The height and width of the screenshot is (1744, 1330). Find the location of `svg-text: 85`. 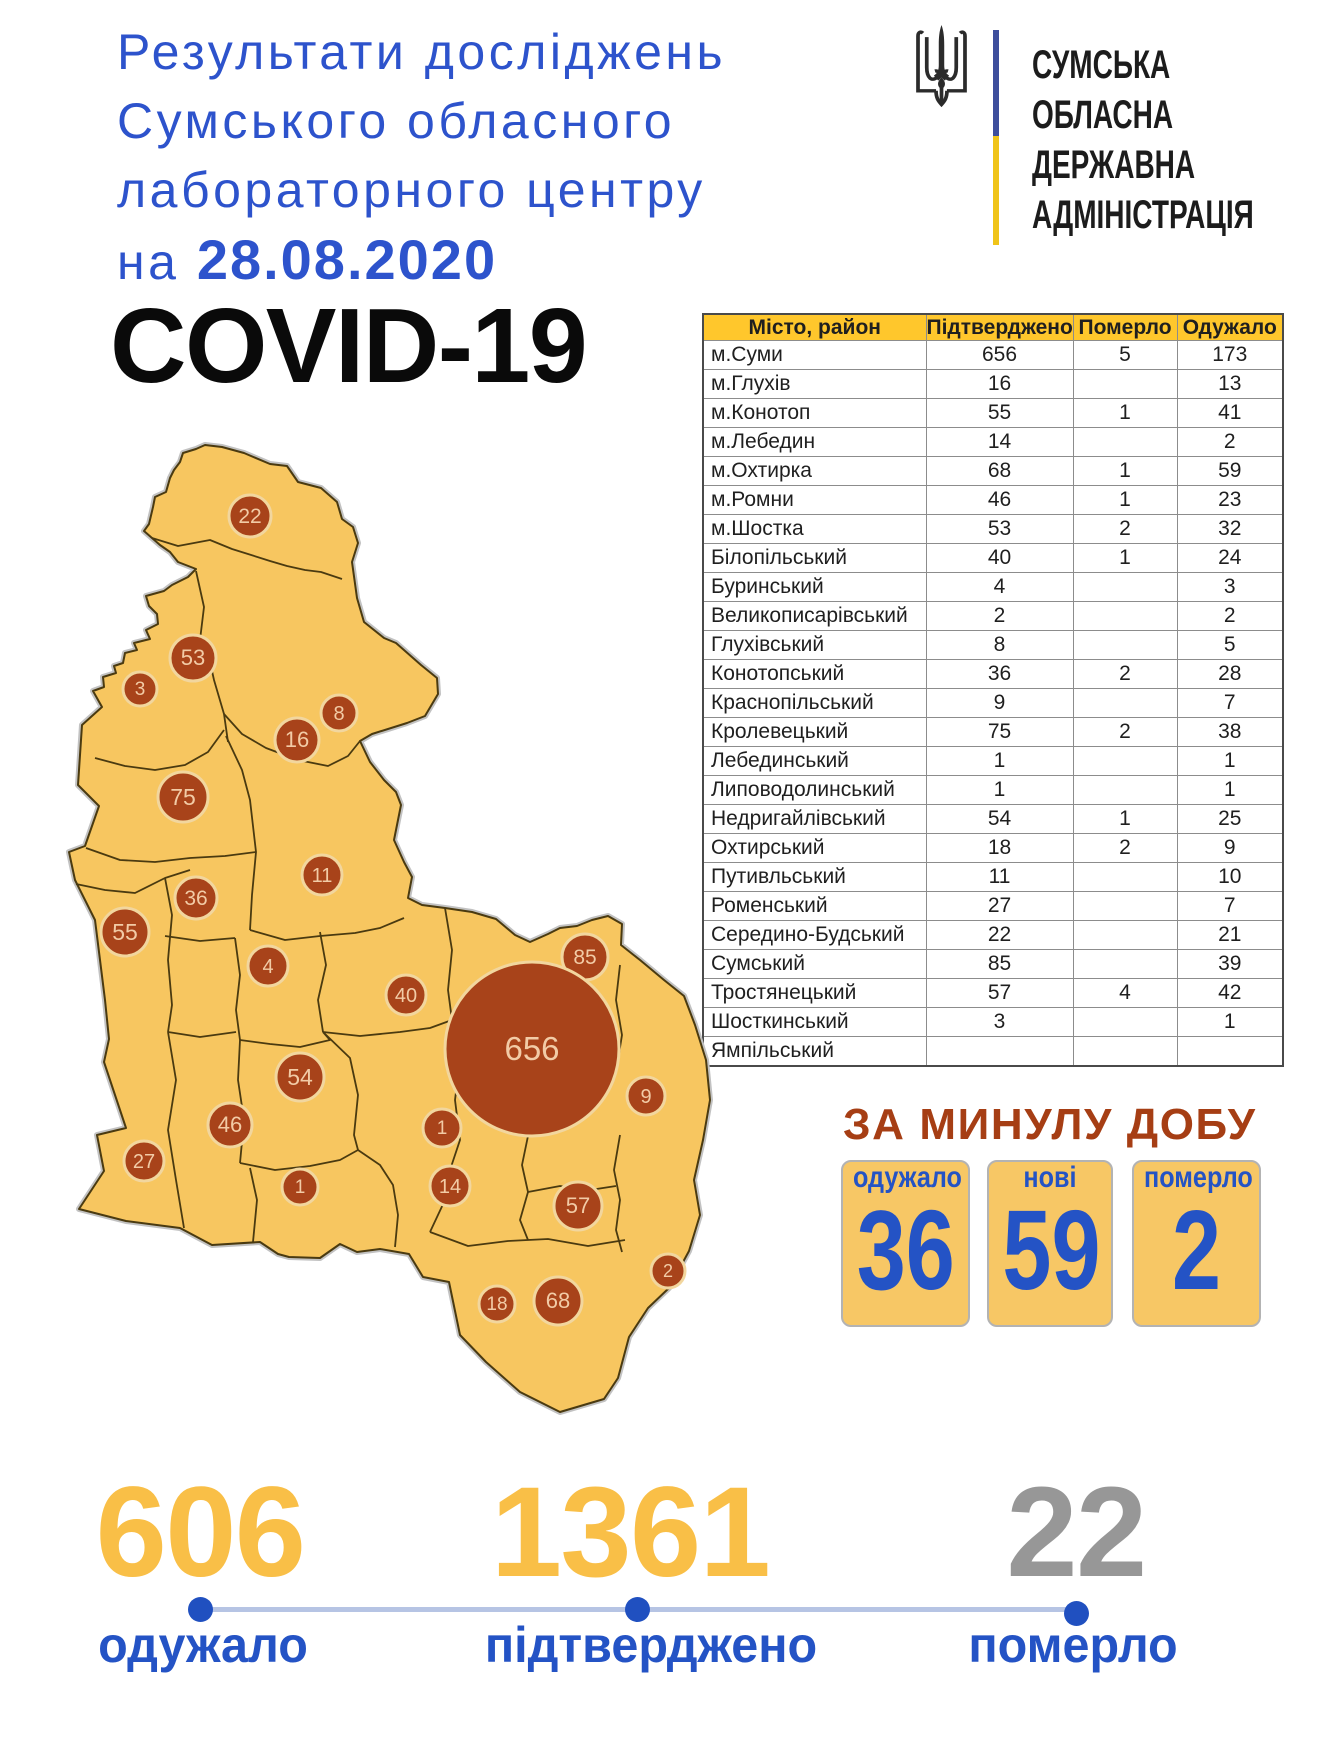

svg-text: 85 is located at coordinates (584, 957).